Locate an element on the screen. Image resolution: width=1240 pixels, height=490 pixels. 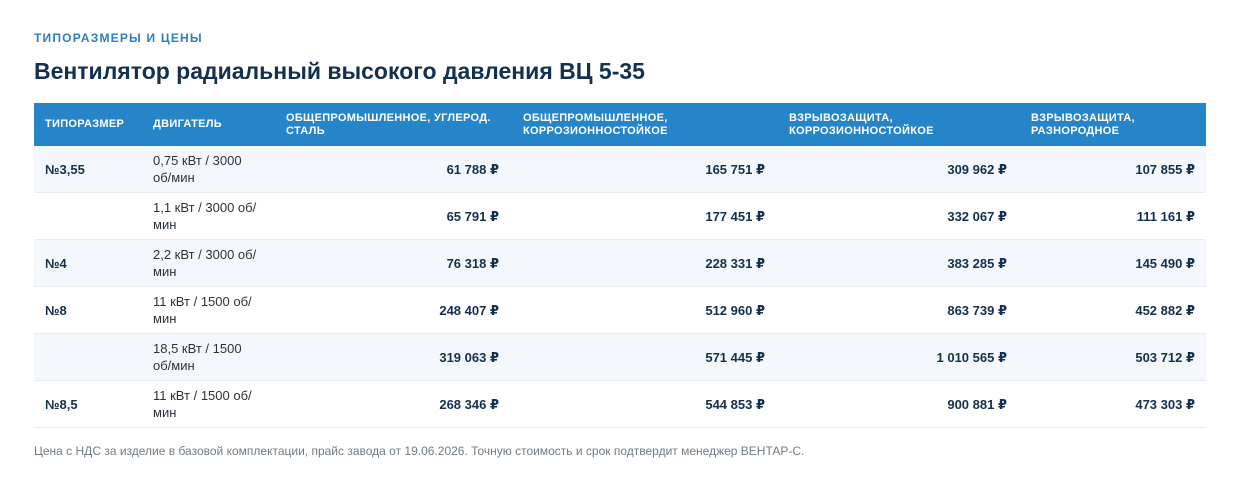
cell-price-explosion-stainless: 383 285 ₽ is located at coordinates (899, 263).